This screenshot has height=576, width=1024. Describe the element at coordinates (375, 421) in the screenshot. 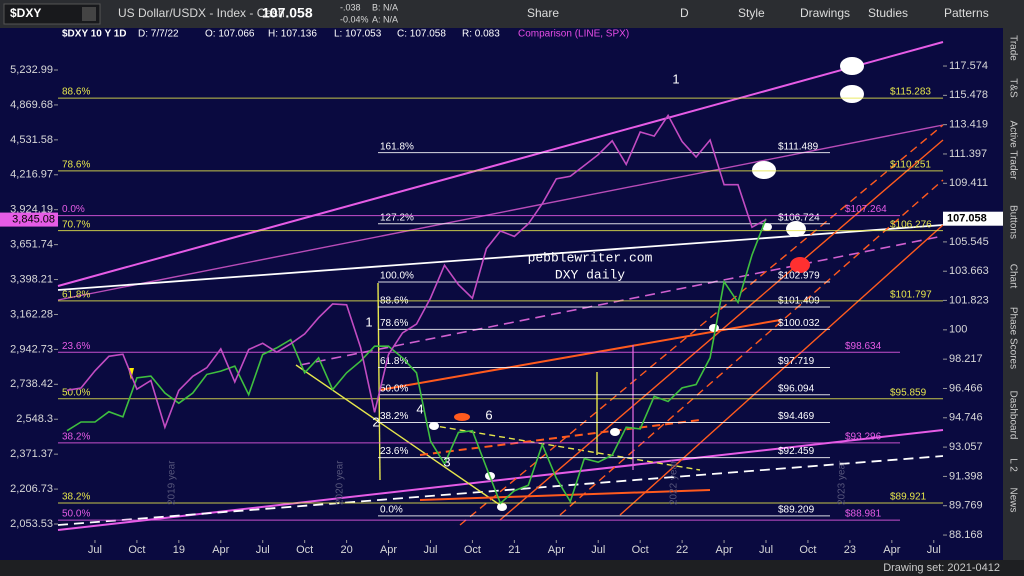

I see `wave-label: 2` at that location.